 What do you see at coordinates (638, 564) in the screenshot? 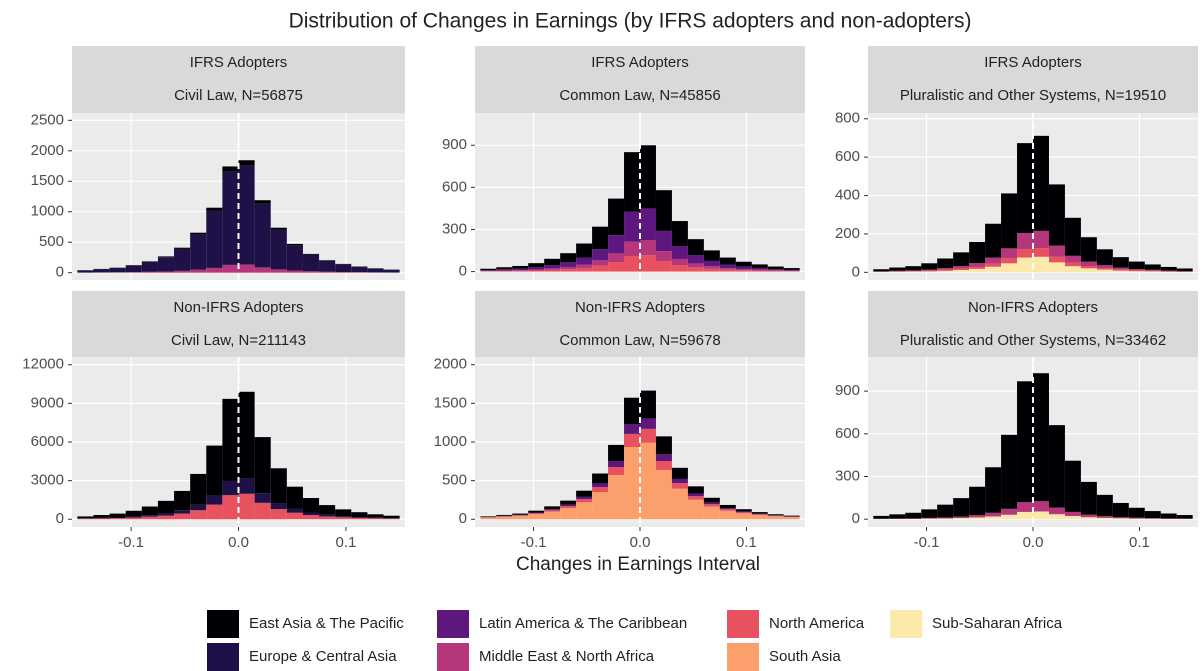
I see `x-axis-label: Changes in Earnings Interval` at bounding box center [638, 564].